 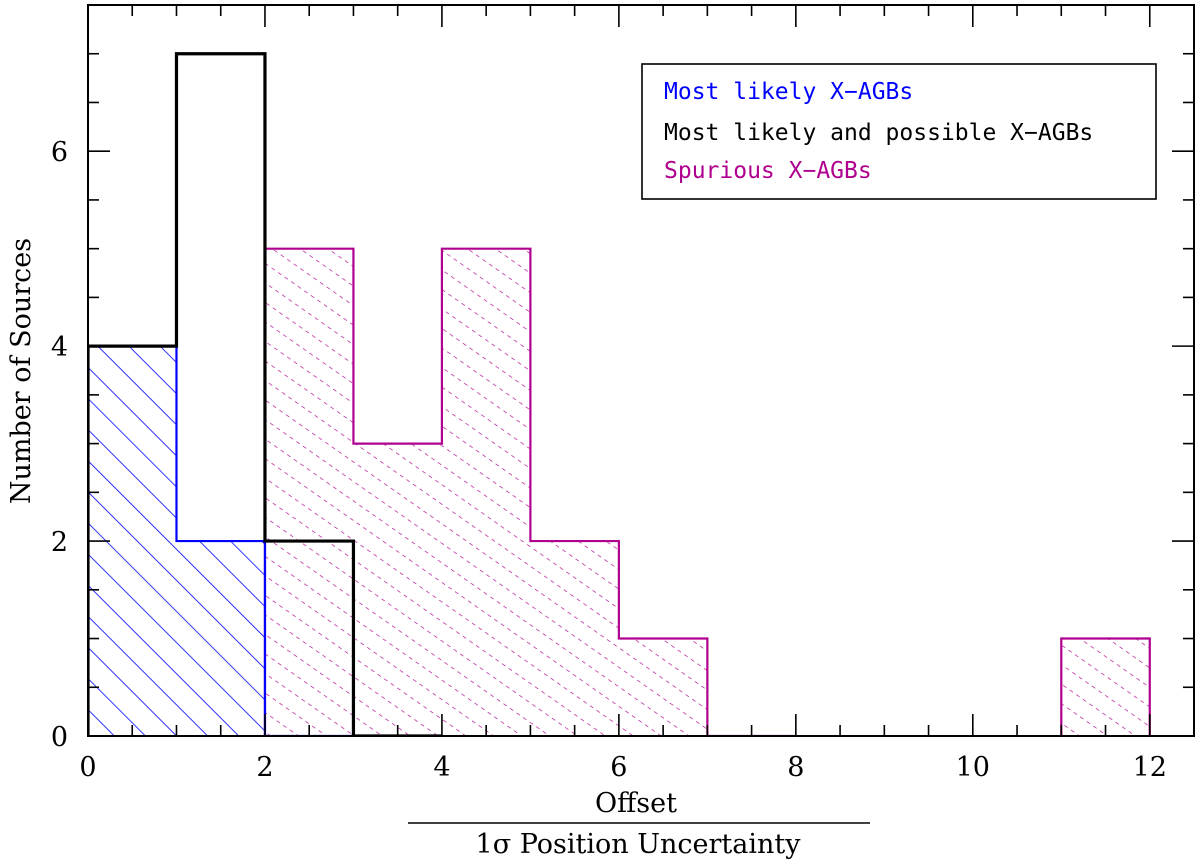 I want to click on legend-entry-spurious: Spurious X−AGBs, so click(x=768, y=171).